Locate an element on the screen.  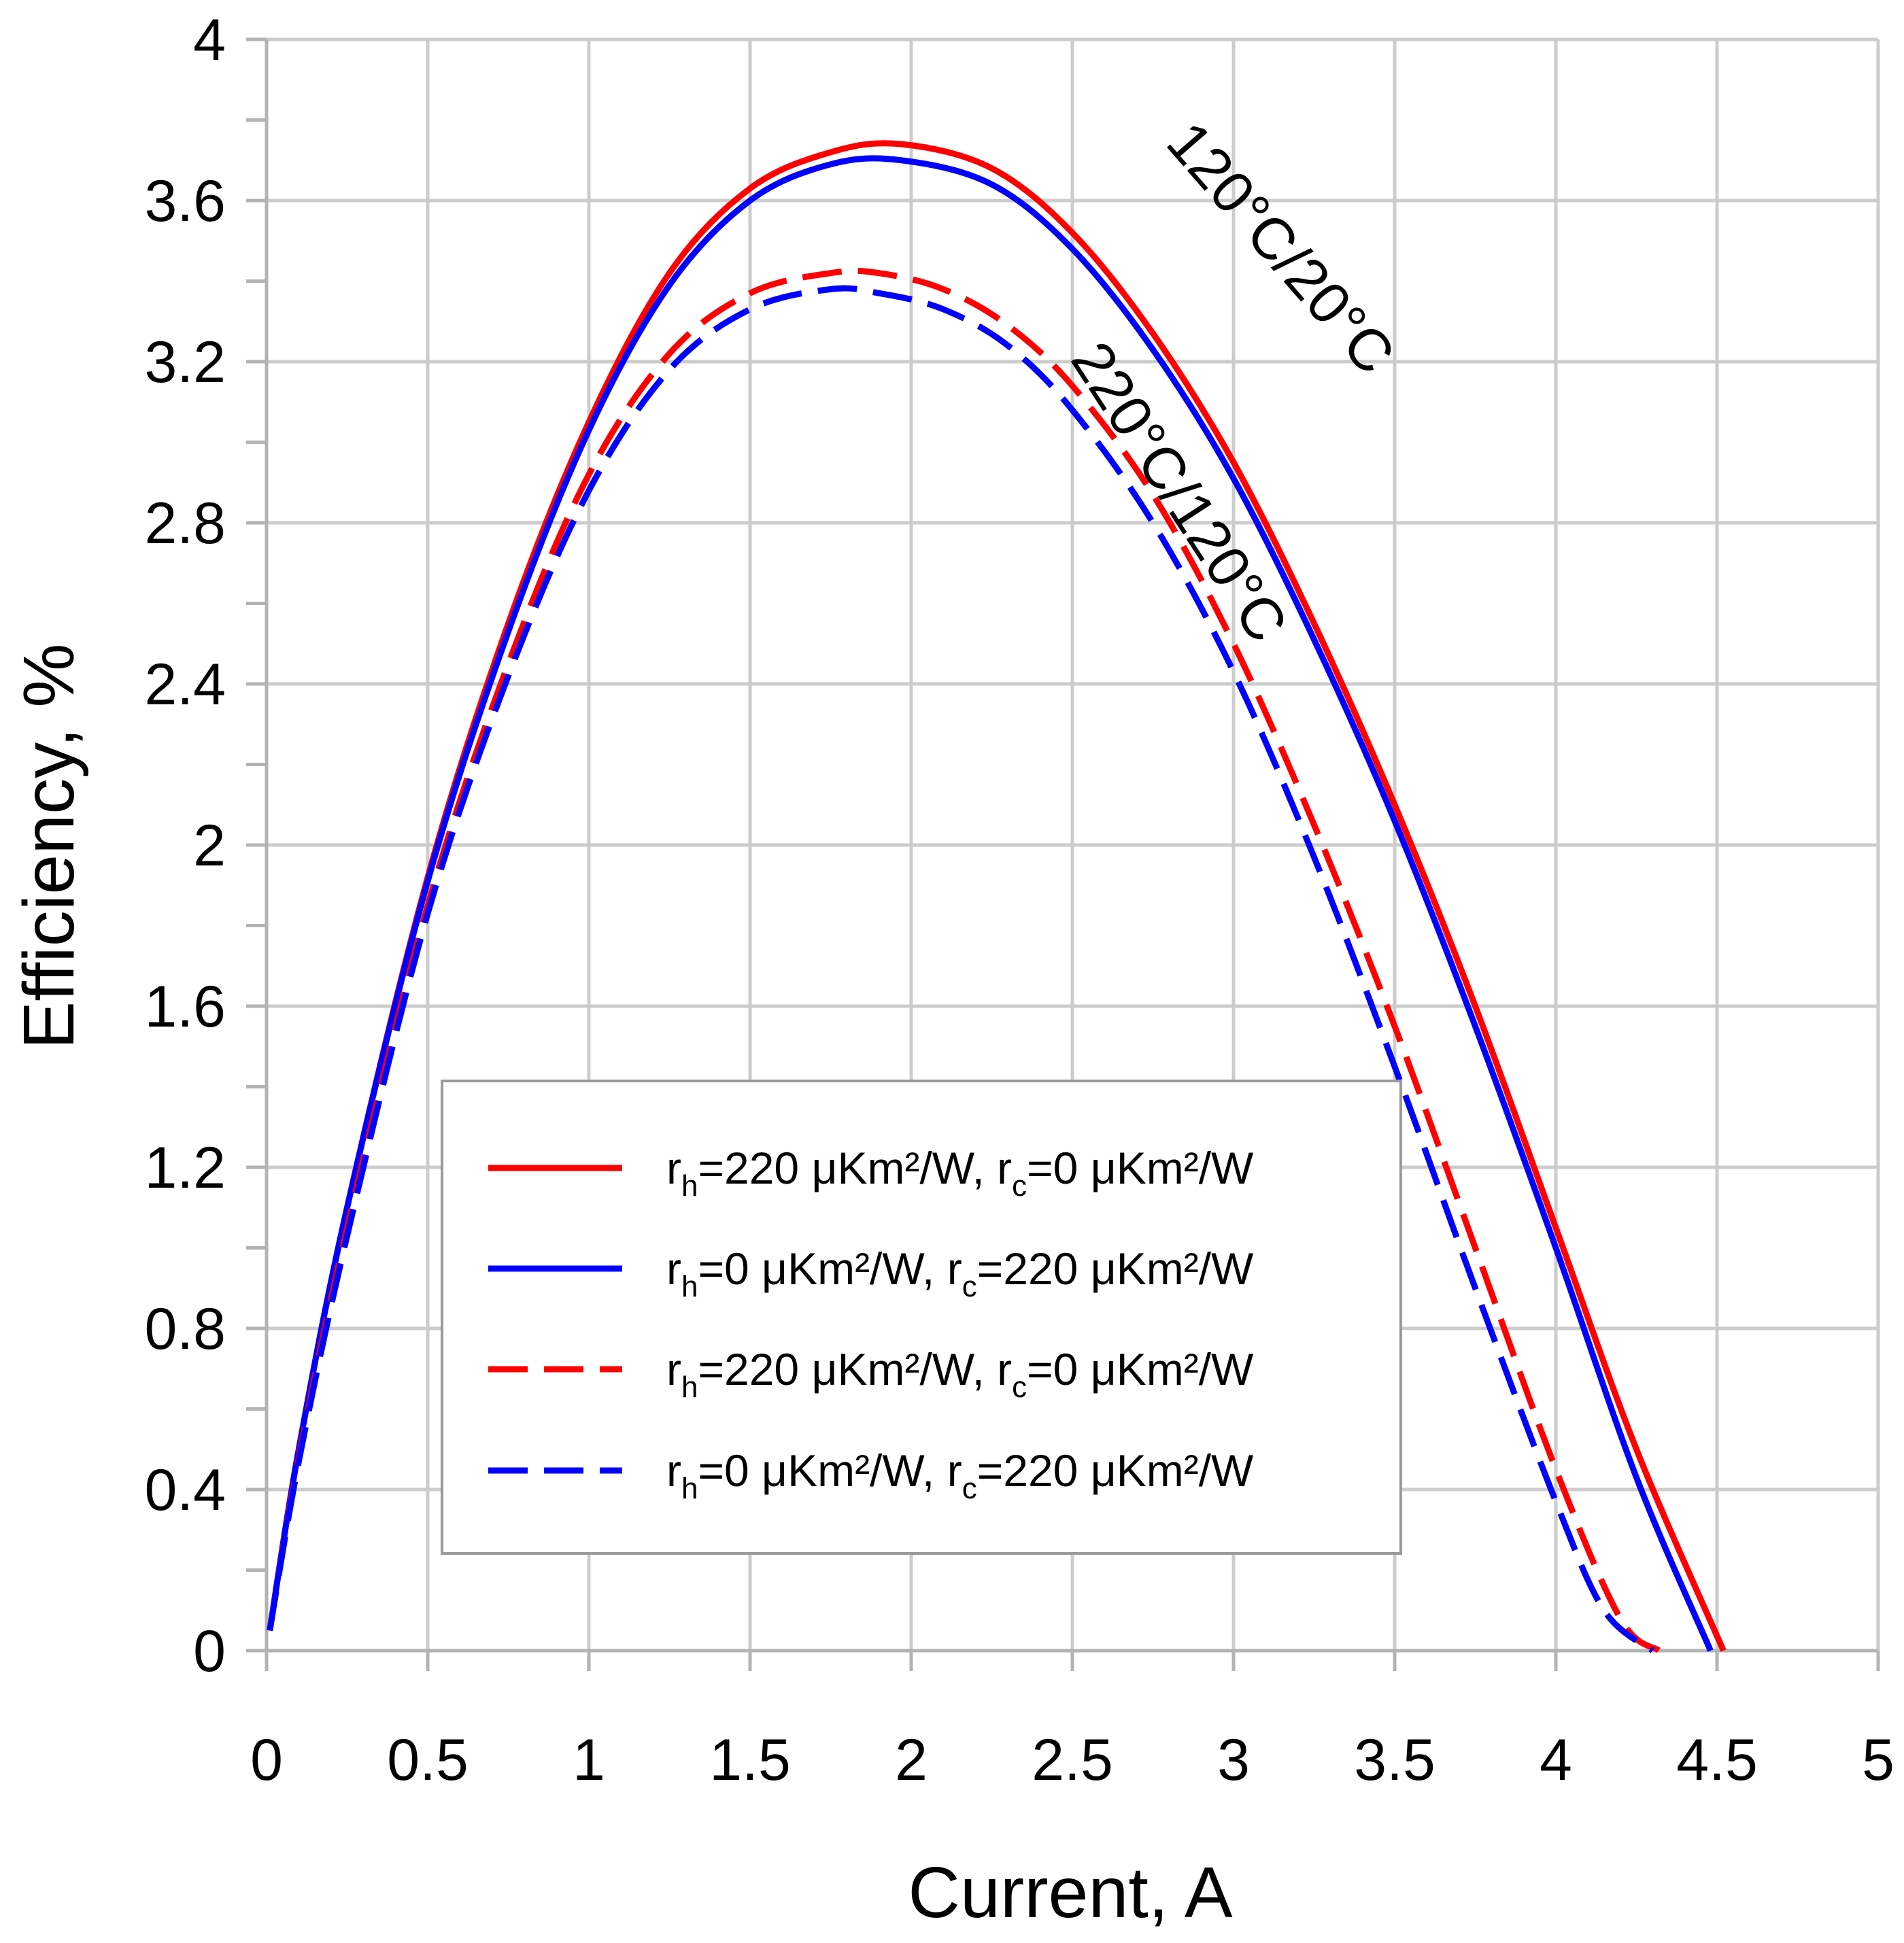
legend-label-1: rh=0 μKm²/W, rc=220 μKm²/W is located at coordinates (960, 1273).